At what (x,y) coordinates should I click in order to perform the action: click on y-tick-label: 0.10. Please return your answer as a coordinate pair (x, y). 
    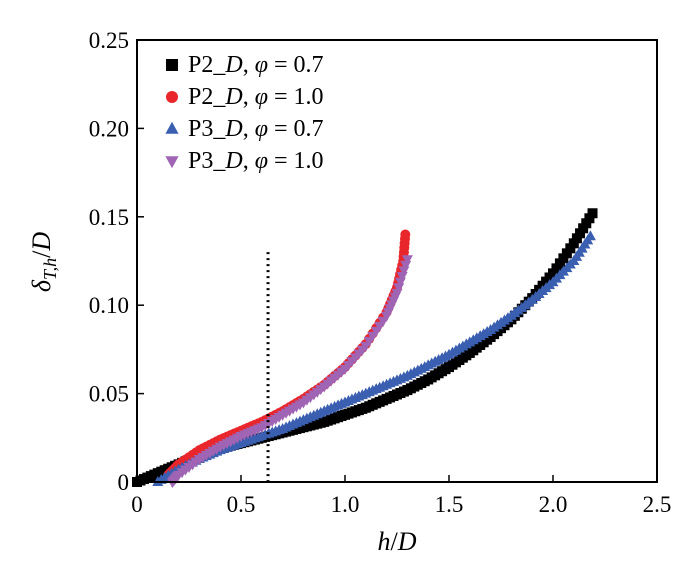
    Looking at the image, I should click on (109, 305).